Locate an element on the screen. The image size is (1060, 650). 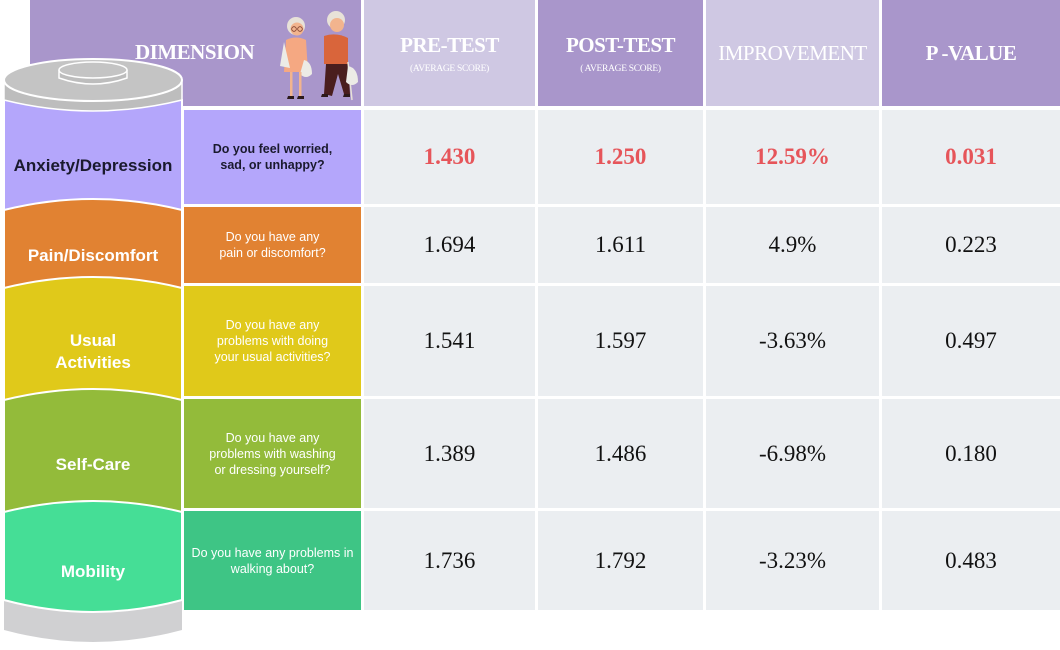
cell-p-value: 0.180 is located at coordinates (971, 453).